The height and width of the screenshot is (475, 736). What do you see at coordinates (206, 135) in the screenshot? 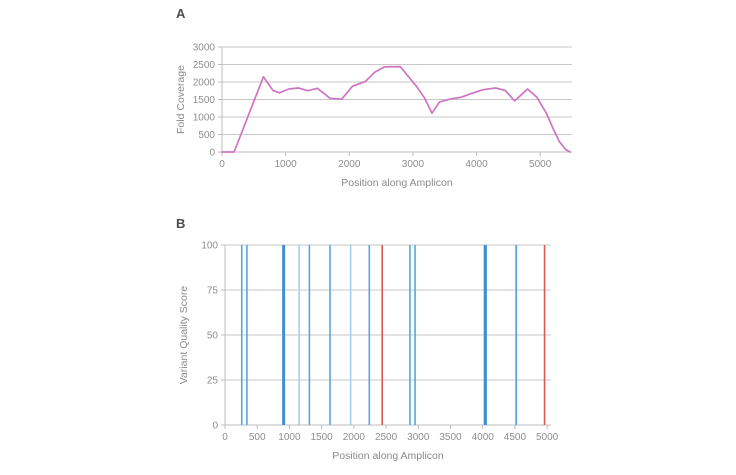
I see `y-tick-label: 500` at bounding box center [206, 135].